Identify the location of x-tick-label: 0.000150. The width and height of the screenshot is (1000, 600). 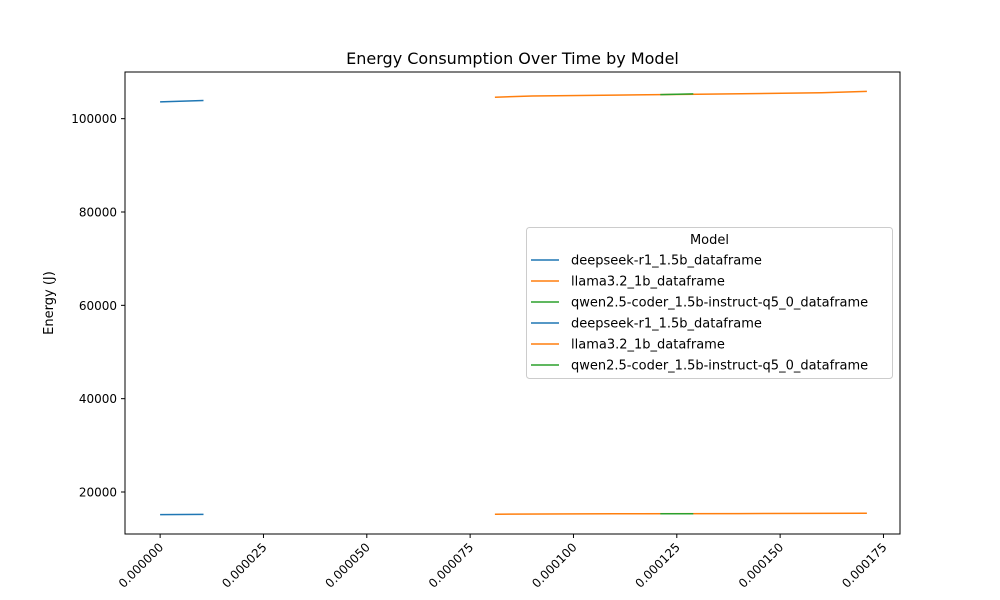
(761, 565).